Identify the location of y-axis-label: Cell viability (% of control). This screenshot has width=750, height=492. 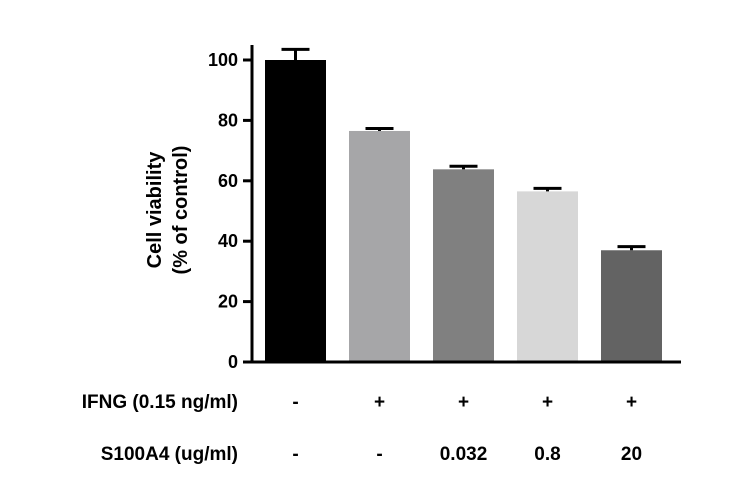
(168, 210).